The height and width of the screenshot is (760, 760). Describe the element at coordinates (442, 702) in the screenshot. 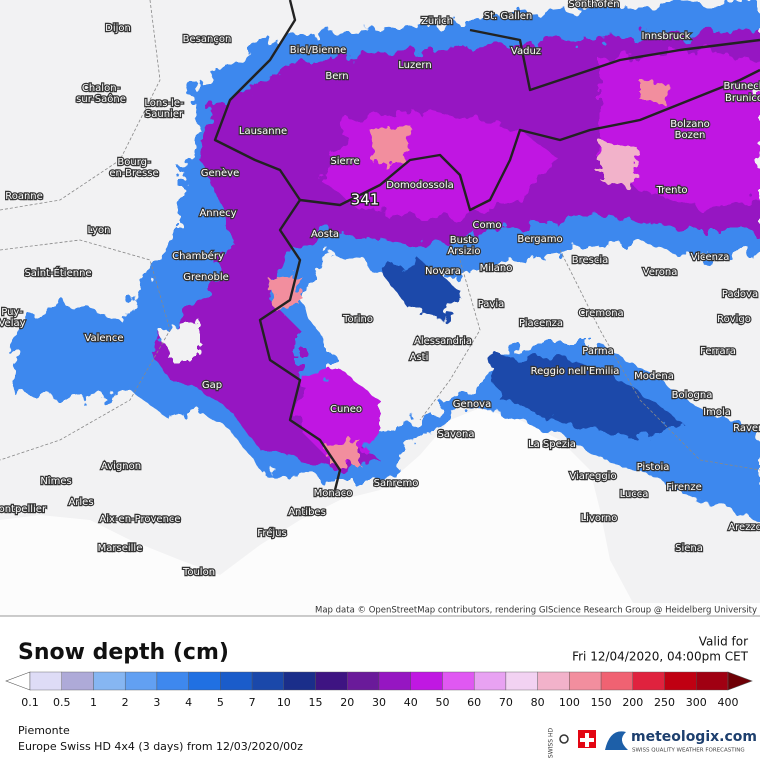

I see `scale-label: 50` at that location.